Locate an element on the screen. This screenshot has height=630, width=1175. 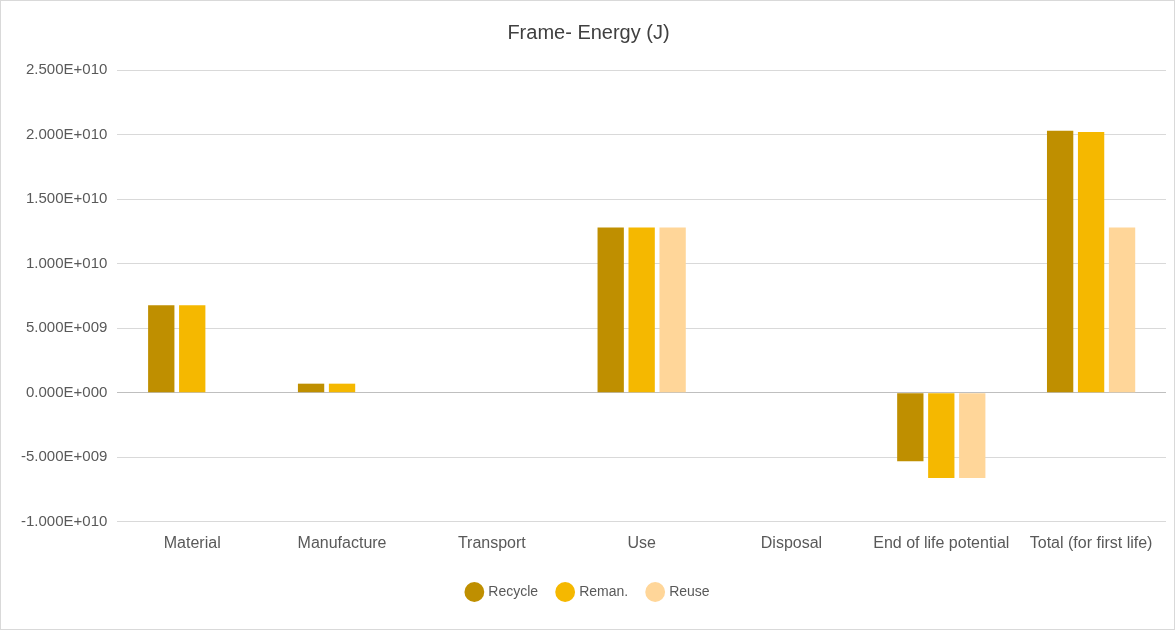
y-tick-label: 0.000E+000 is located at coordinates (67, 391).